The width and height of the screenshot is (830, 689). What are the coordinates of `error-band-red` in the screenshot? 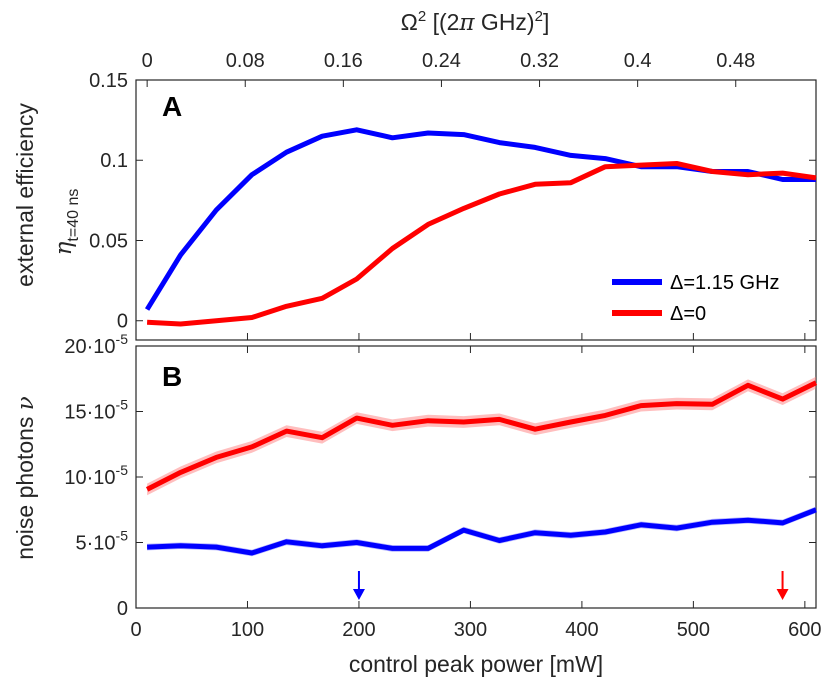 It's located at (482, 436).